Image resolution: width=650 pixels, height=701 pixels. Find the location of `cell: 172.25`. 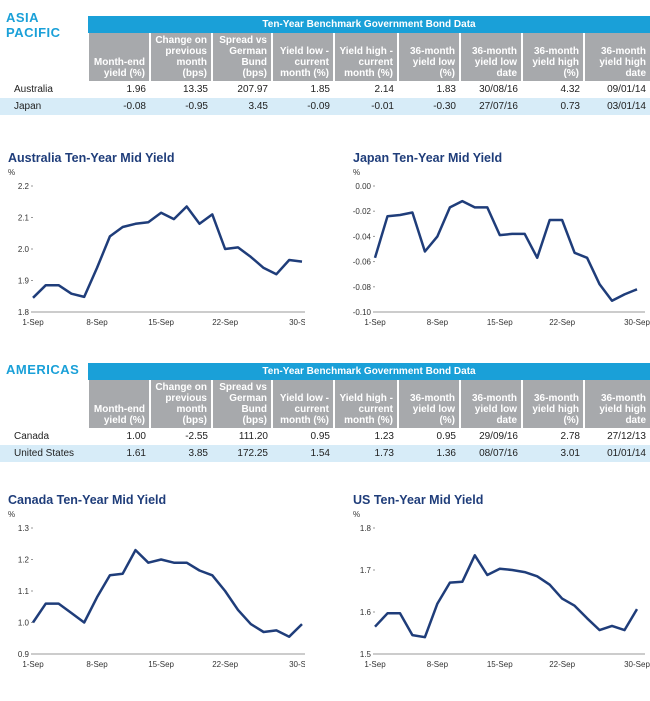

cell: 172.25 is located at coordinates (242, 453).